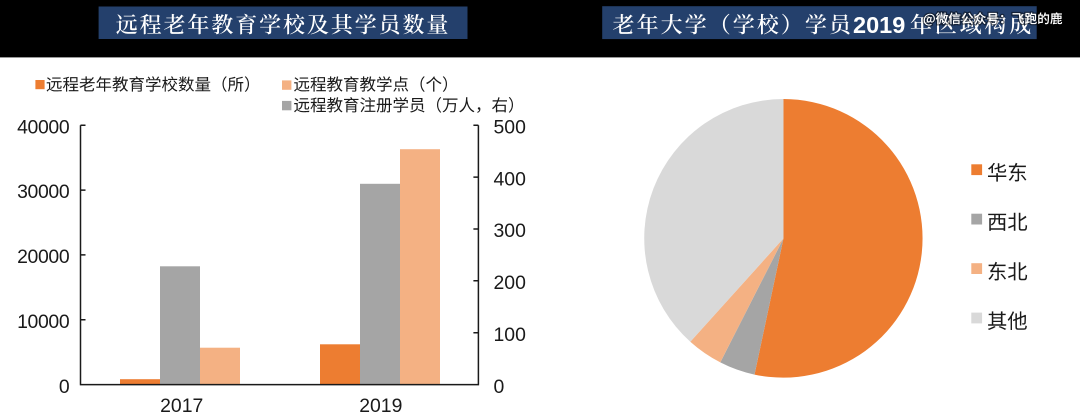 This screenshot has height=419, width=1080. I want to click on svg-text: 400, so click(510, 179).